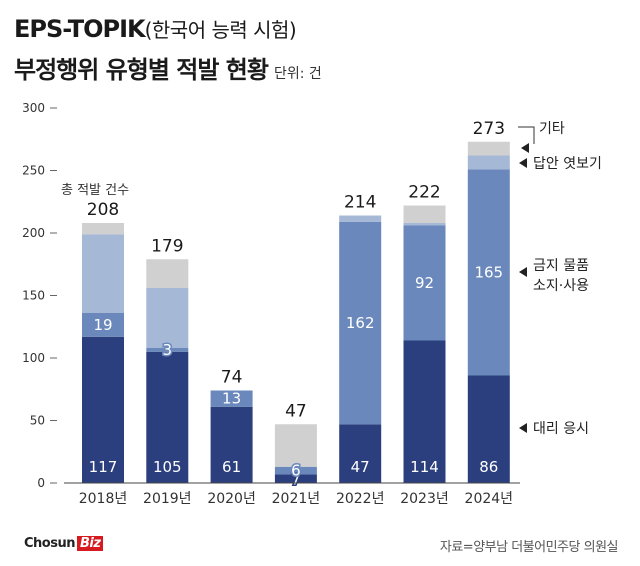 The image size is (640, 566). I want to click on x-tick-label: 2020년, so click(231, 499).